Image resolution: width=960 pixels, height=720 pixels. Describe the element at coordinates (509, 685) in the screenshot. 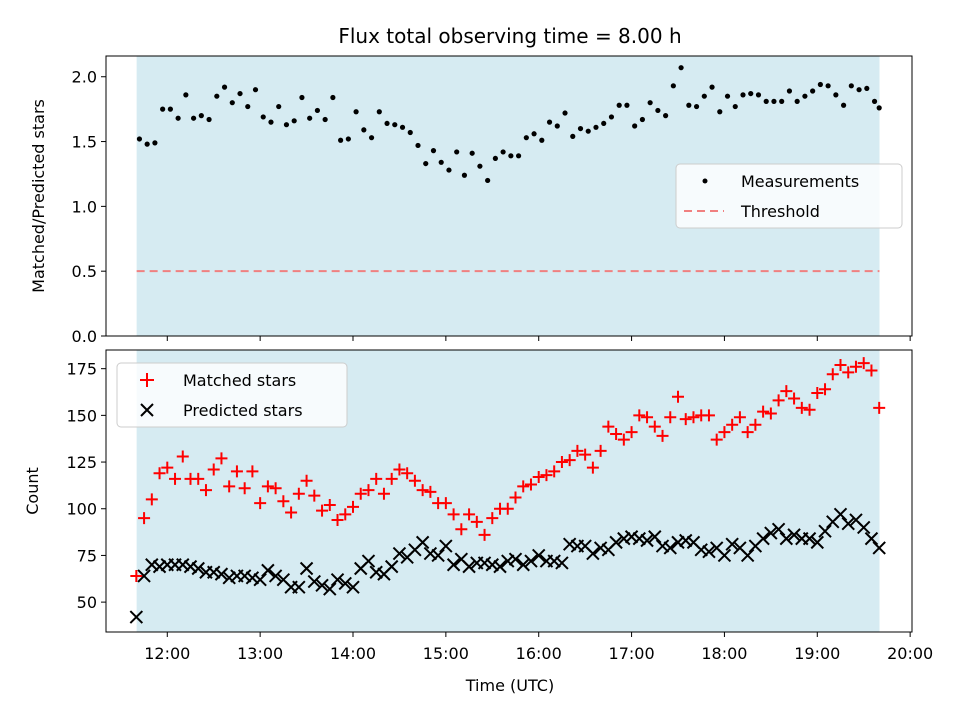

I see `x-axis-label: Time (UTC)` at that location.